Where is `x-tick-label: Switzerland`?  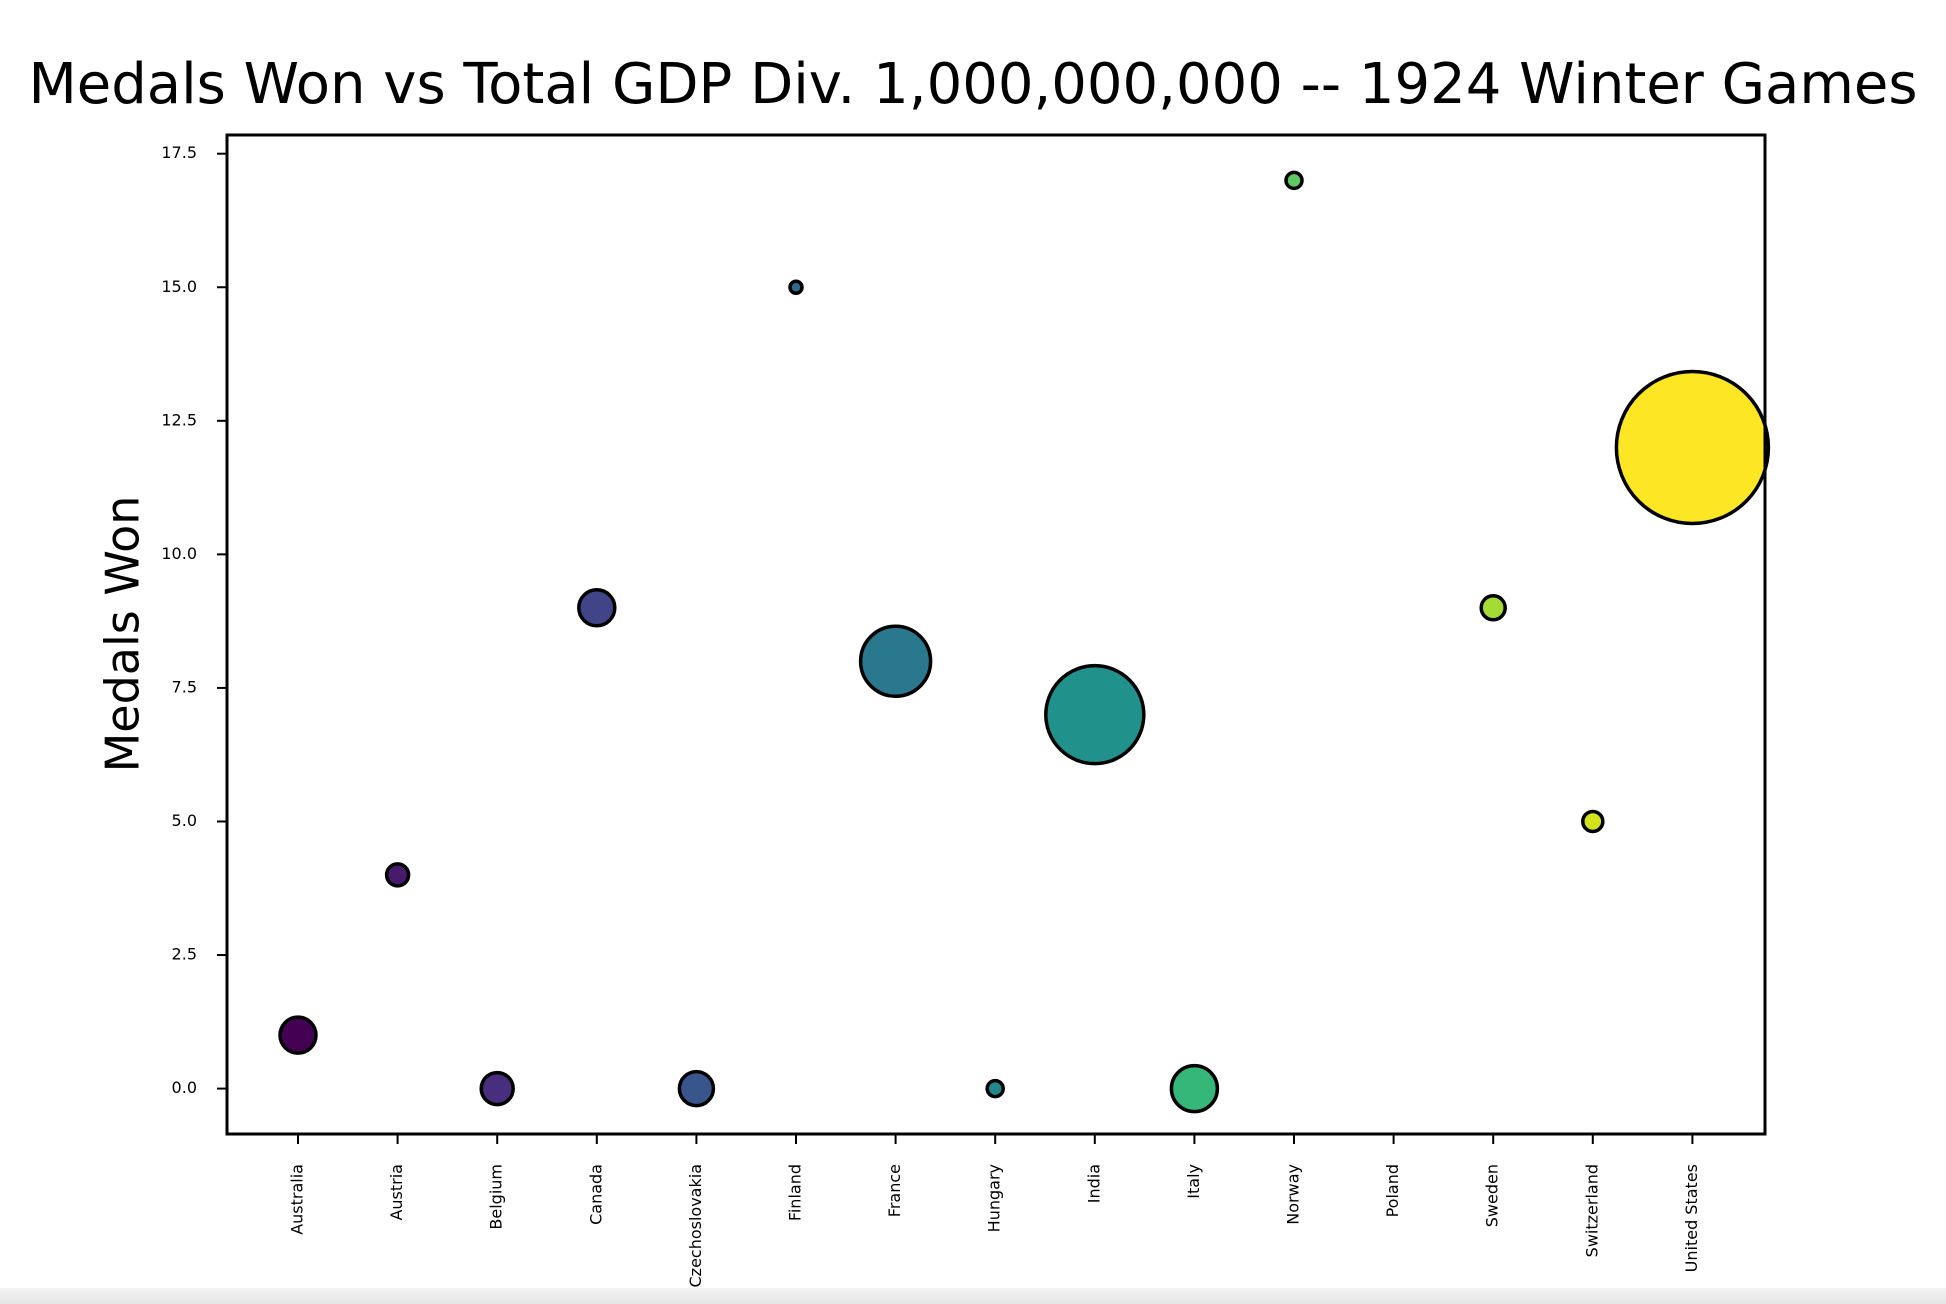 x-tick-label: Switzerland is located at coordinates (1591, 1210).